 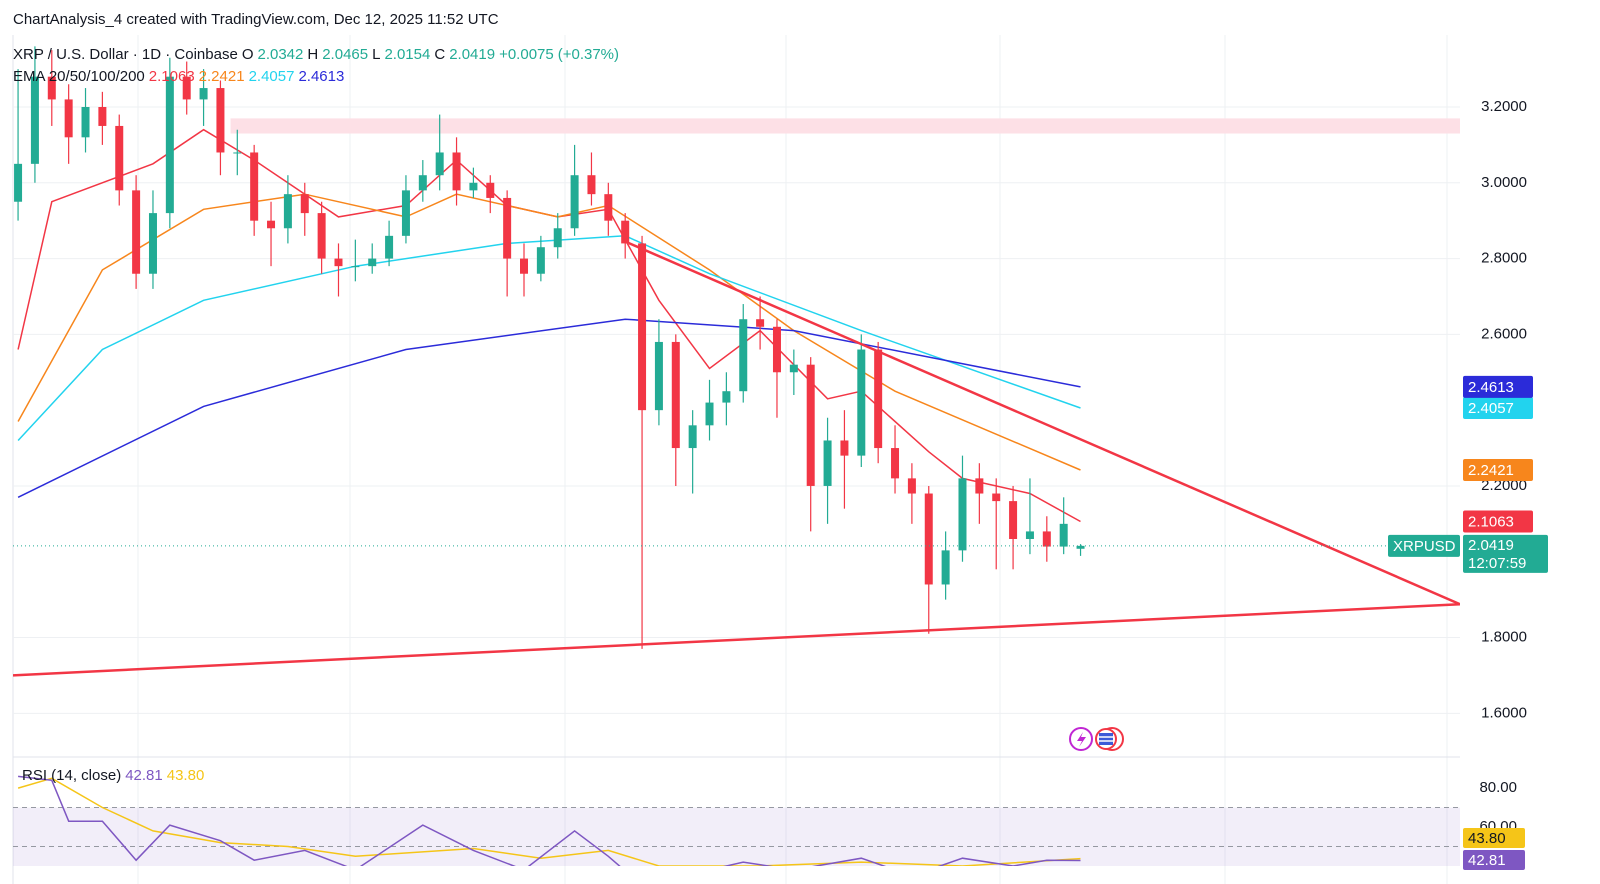 What do you see at coordinates (72, 775) in the screenshot?
I see `rsi-title: RSI (14, close)` at bounding box center [72, 775].